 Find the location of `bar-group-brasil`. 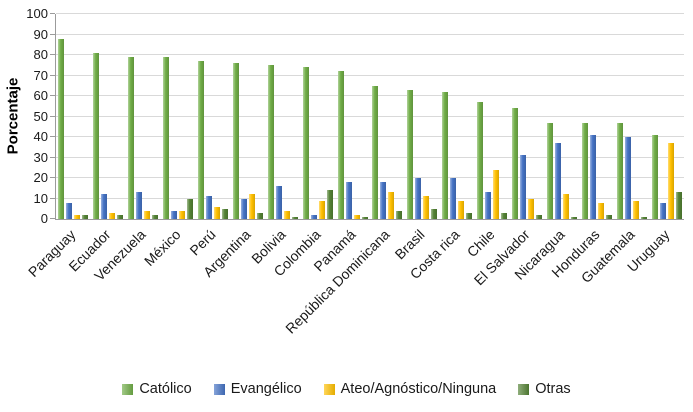

bar-group-brasil is located at coordinates (422, 116).